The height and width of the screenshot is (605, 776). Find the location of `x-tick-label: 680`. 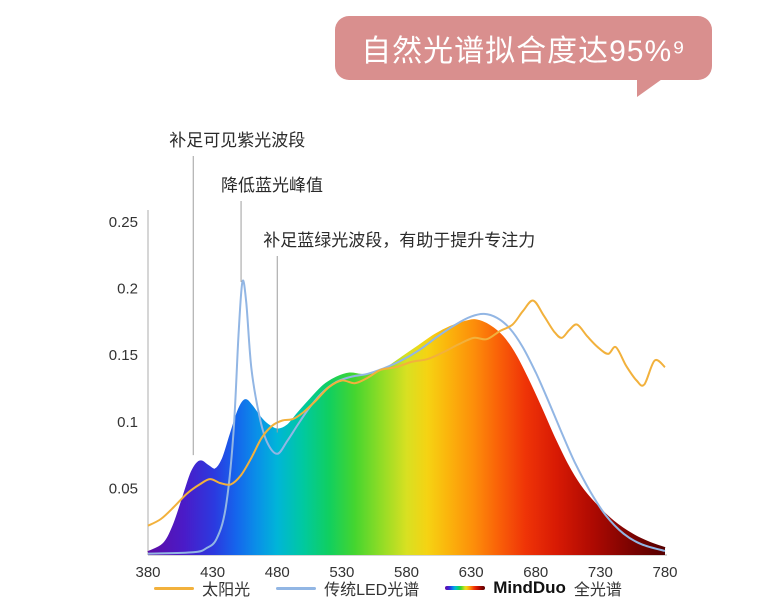

x-tick-label: 680 is located at coordinates (535, 572).